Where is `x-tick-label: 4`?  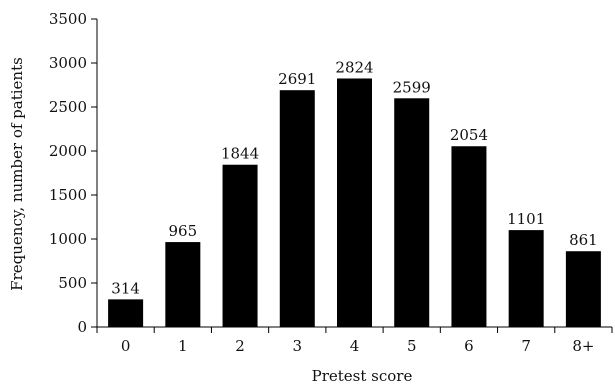 x-tick-label: 4 is located at coordinates (355, 346).